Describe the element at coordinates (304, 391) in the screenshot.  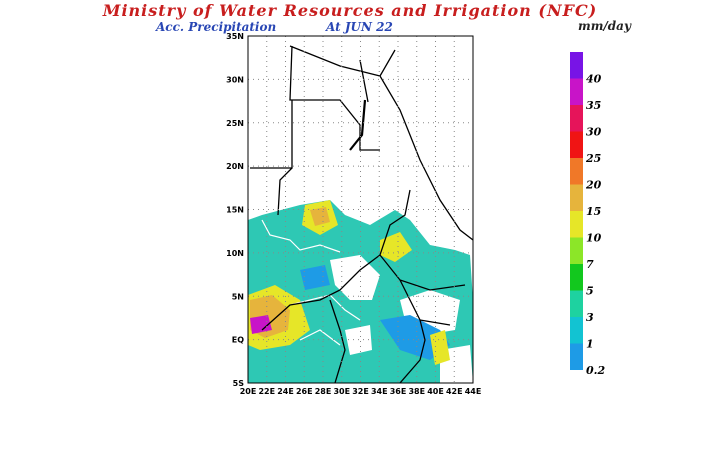
I see `lon-label: 26E` at that location.